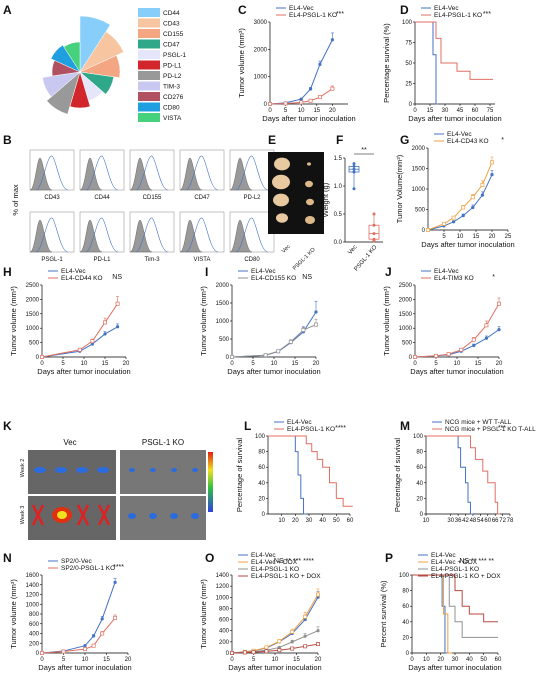  Describe the element at coordinates (352, 250) in the screenshot. I see `category-label: Vec` at that location.